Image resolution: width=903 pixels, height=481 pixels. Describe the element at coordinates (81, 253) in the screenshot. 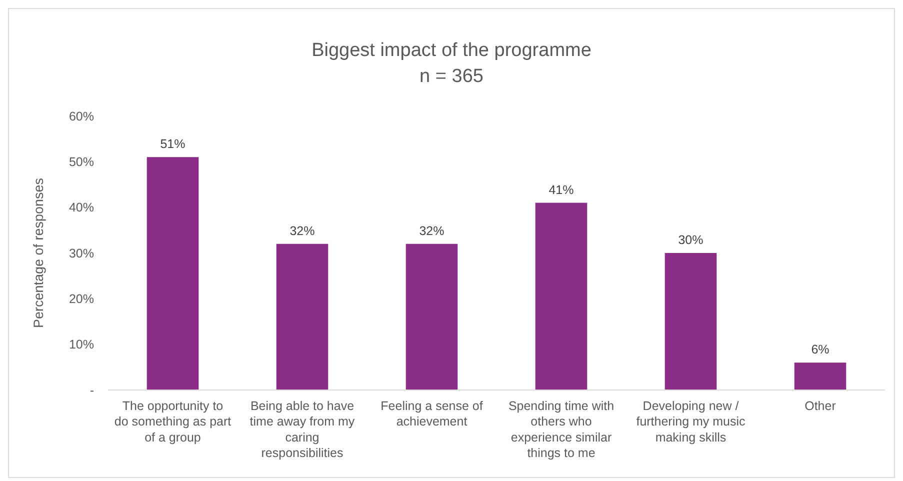

I see `y-tick-label: 30%` at that location.